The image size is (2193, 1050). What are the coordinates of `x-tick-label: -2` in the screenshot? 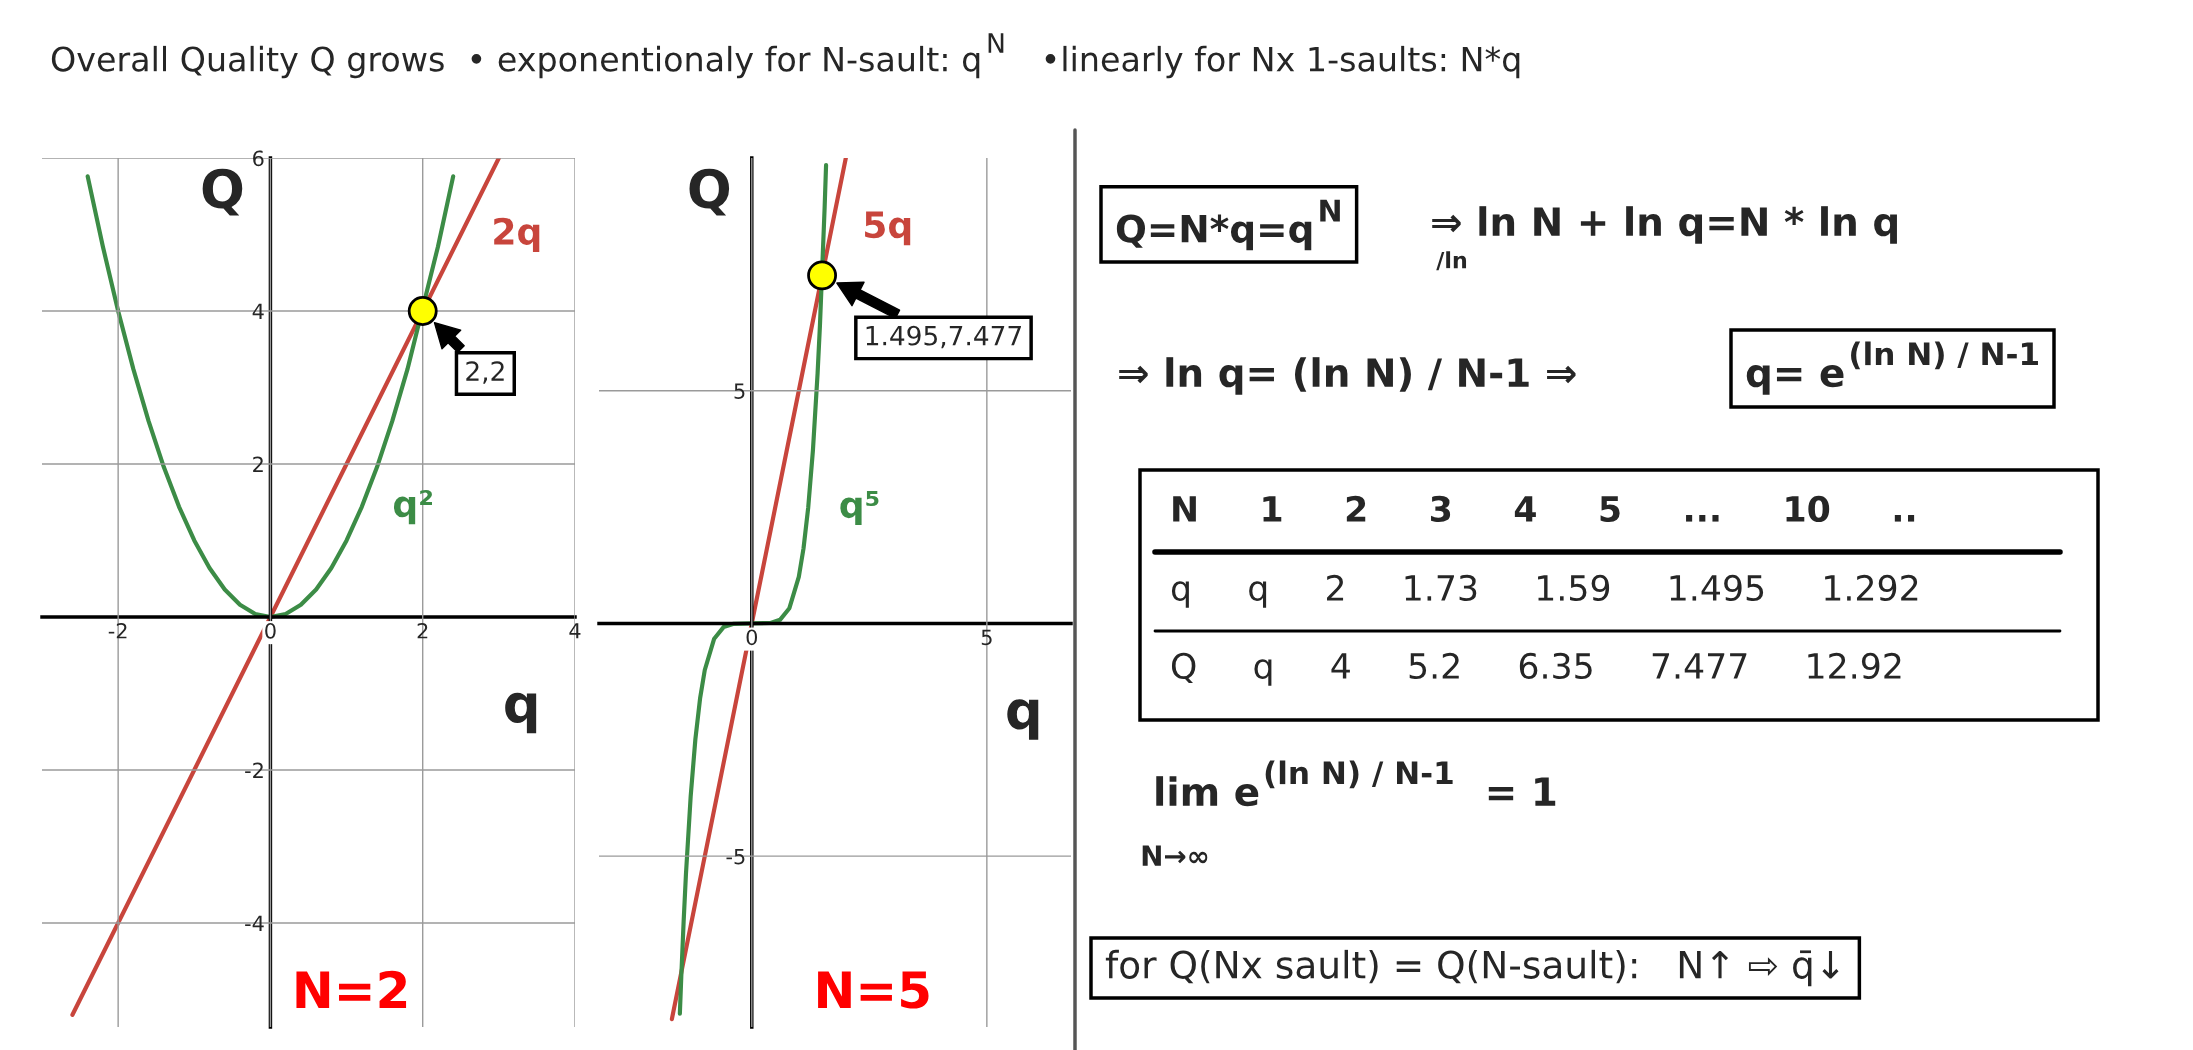 It's located at (117, 630).